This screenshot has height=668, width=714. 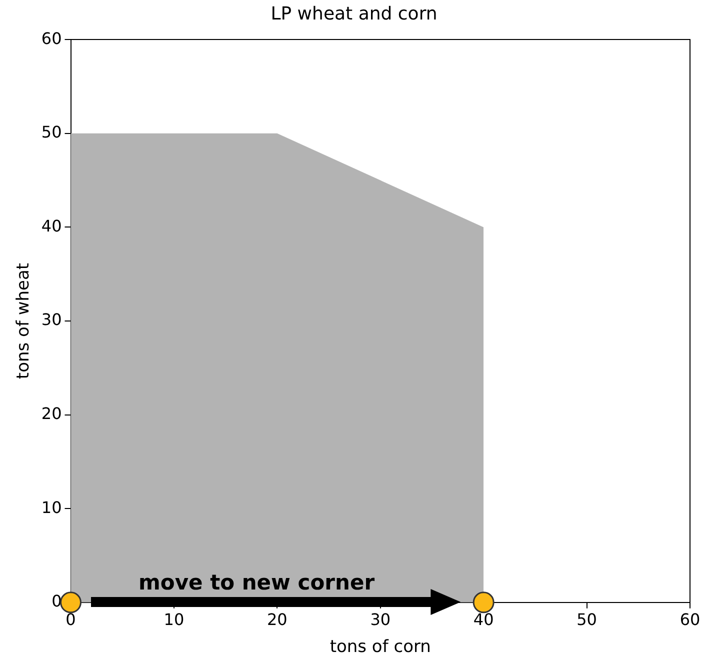 I want to click on x-tick-label: 10, so click(x=174, y=620).